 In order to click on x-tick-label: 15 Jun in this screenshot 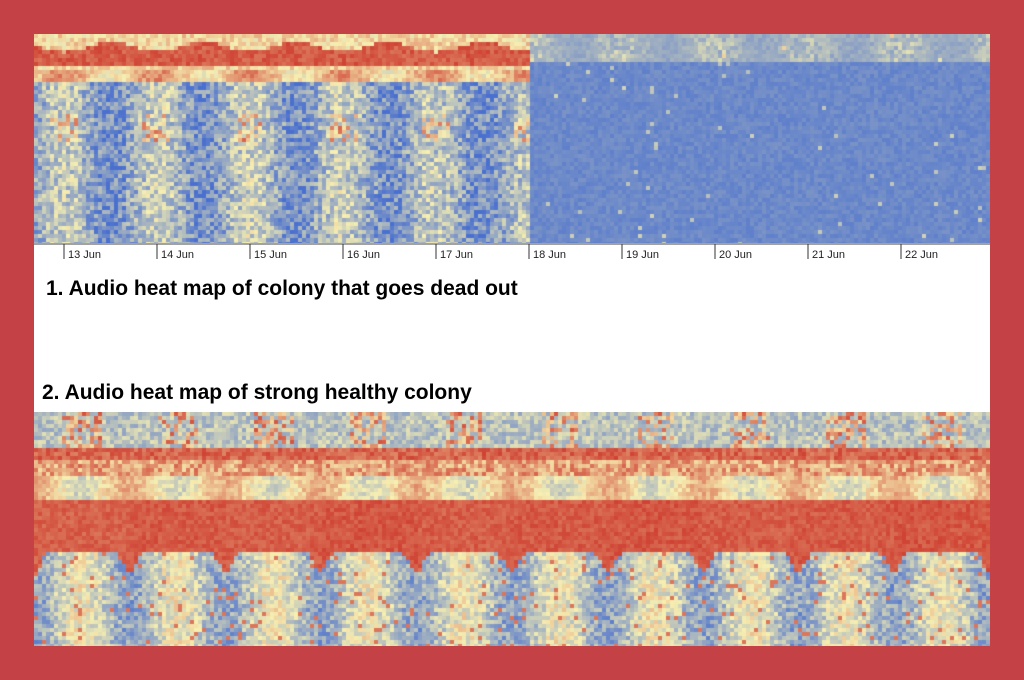, I will do `click(270, 255)`.